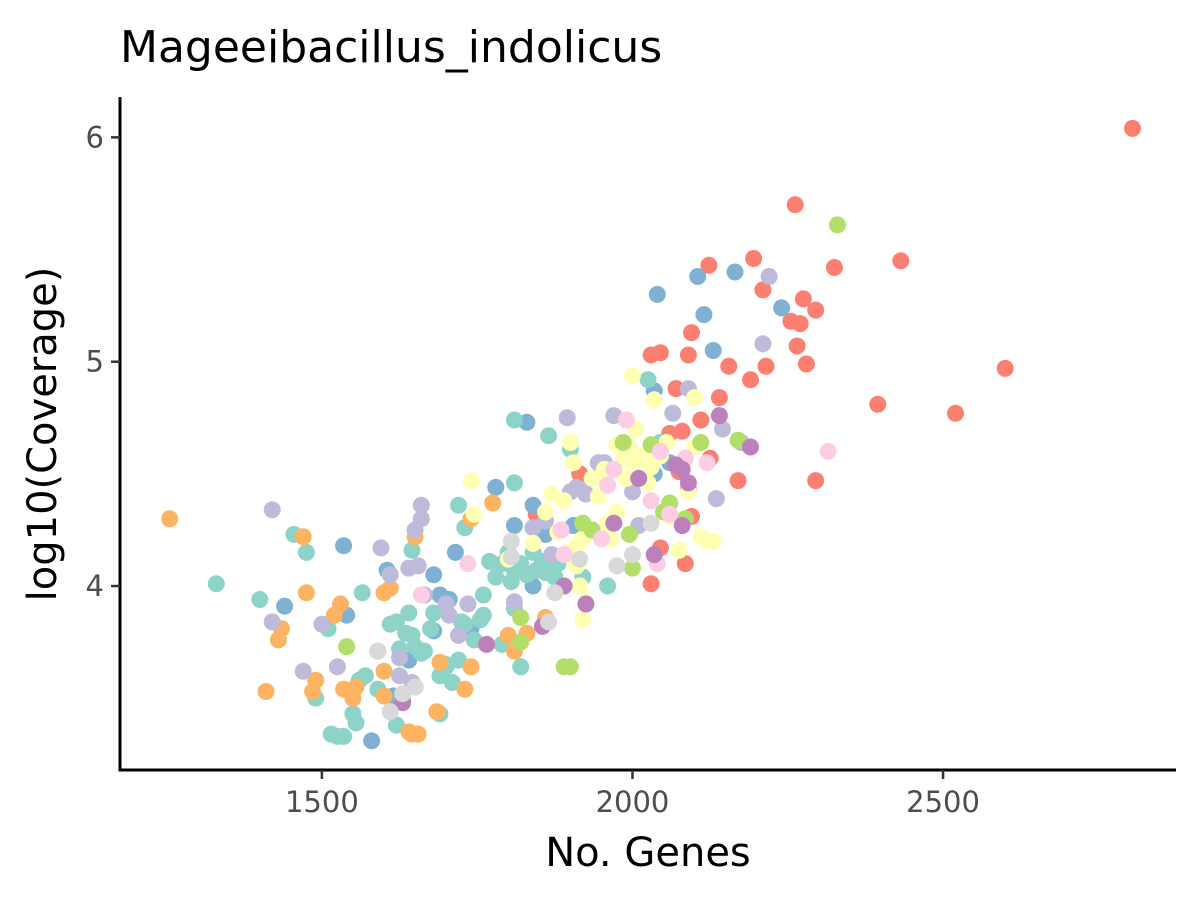 Image resolution: width=1200 pixels, height=900 pixels. I want to click on y-tick-label: 6, so click(95, 137).